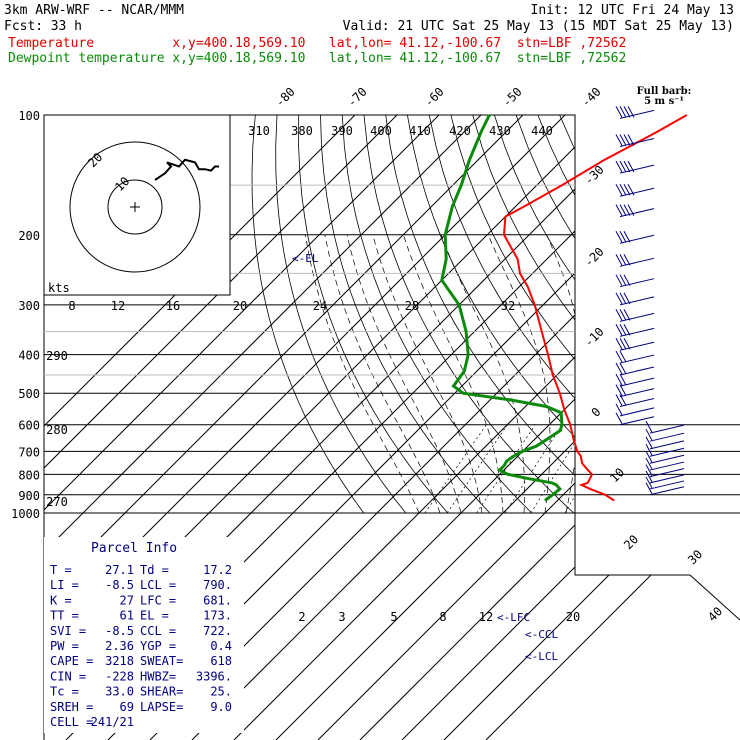 Image resolution: width=740 pixels, height=740 pixels. Describe the element at coordinates (381, 131) in the screenshot. I see `theta-label: 400` at that location.